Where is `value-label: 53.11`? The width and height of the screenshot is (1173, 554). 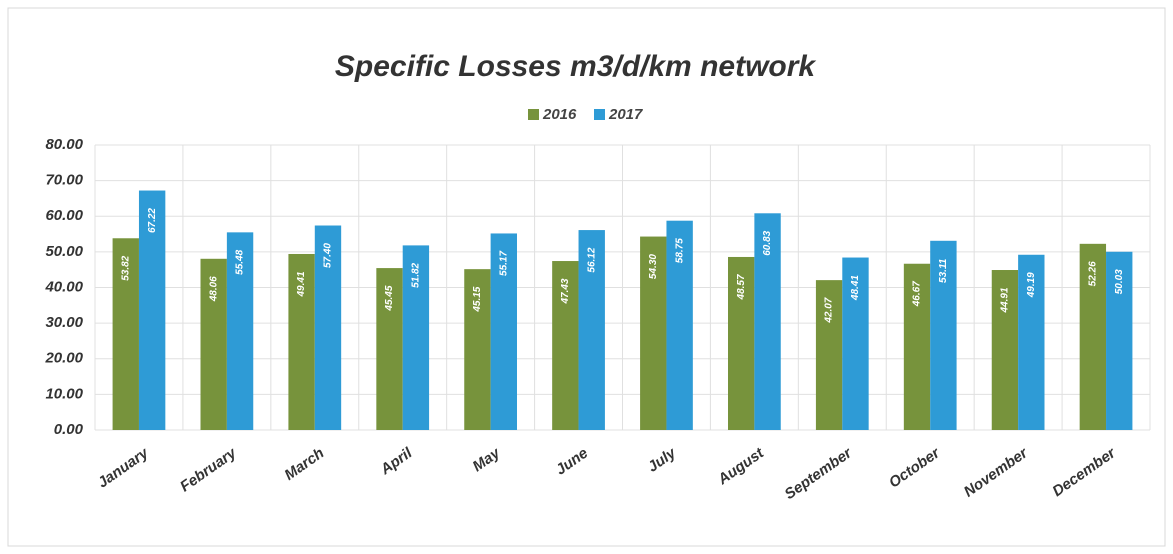
value-label: 53.11 is located at coordinates (943, 270).